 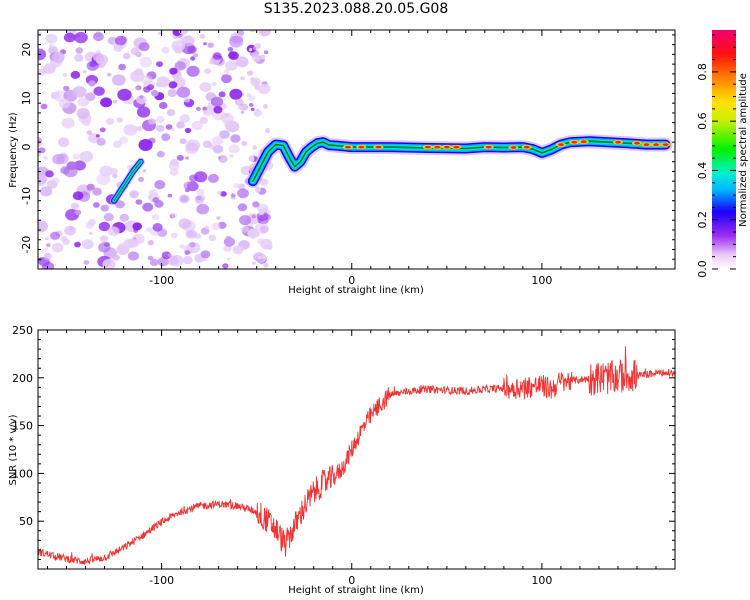 I want to click on bottom-x-axis-label: Height of straight line (km), so click(x=356, y=590).